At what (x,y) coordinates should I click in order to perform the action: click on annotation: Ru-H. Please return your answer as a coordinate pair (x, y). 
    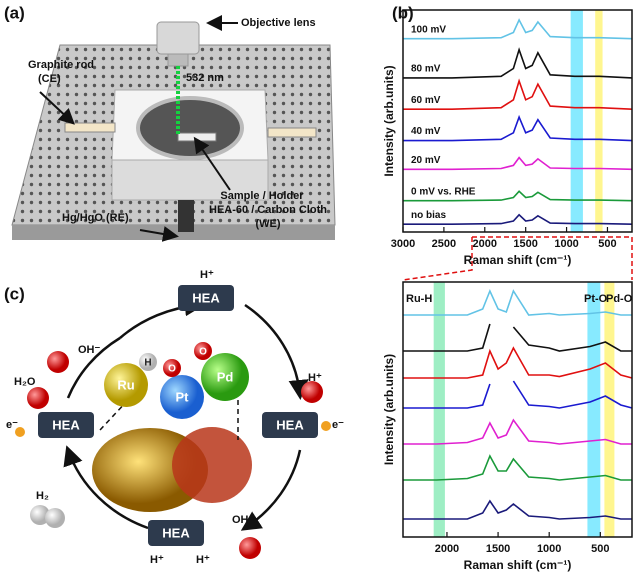
    Looking at the image, I should click on (419, 299).